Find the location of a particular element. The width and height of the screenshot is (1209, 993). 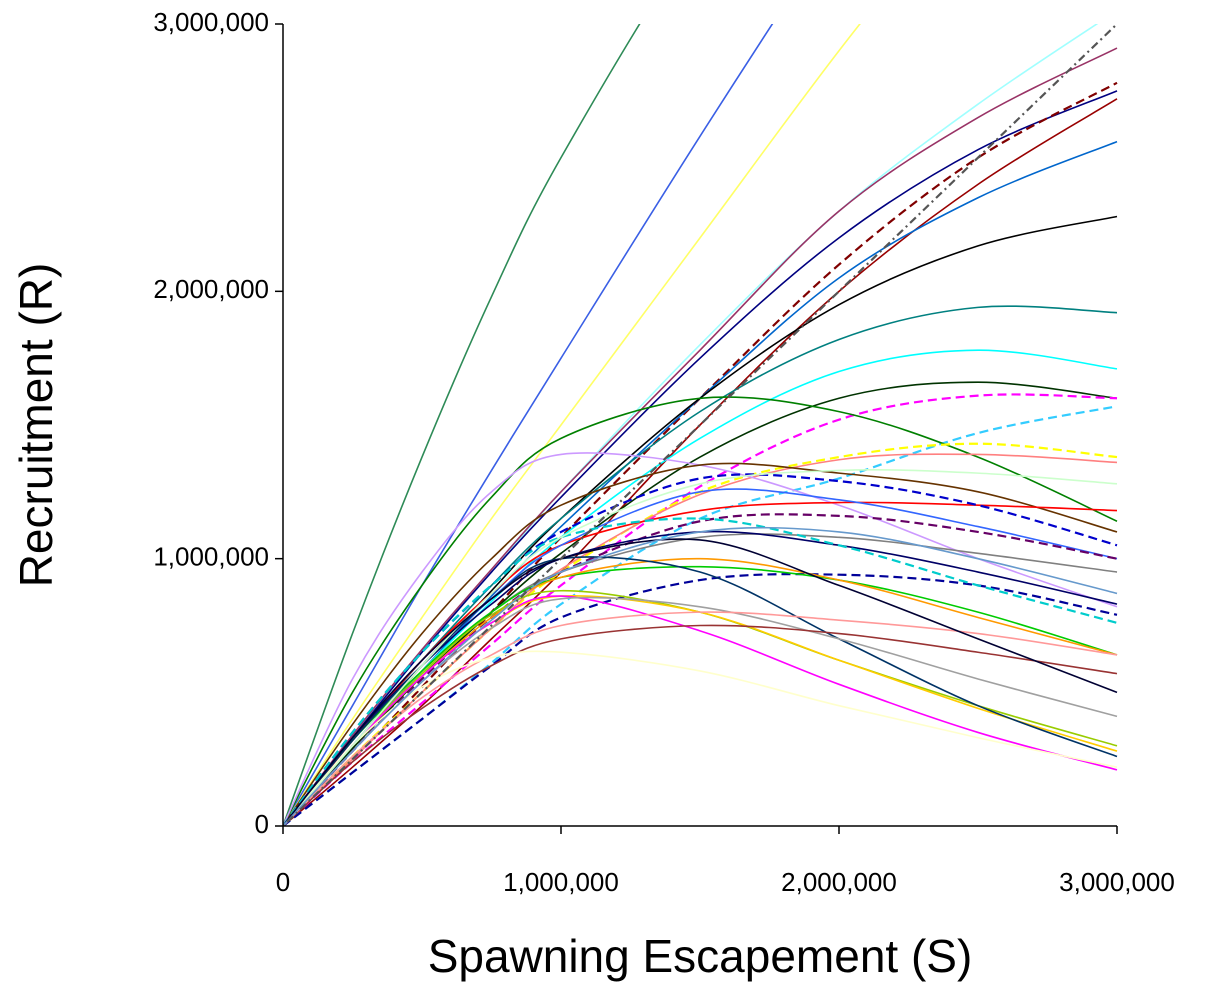

x-tick-label: 3,000,000 is located at coordinates (1117, 882).